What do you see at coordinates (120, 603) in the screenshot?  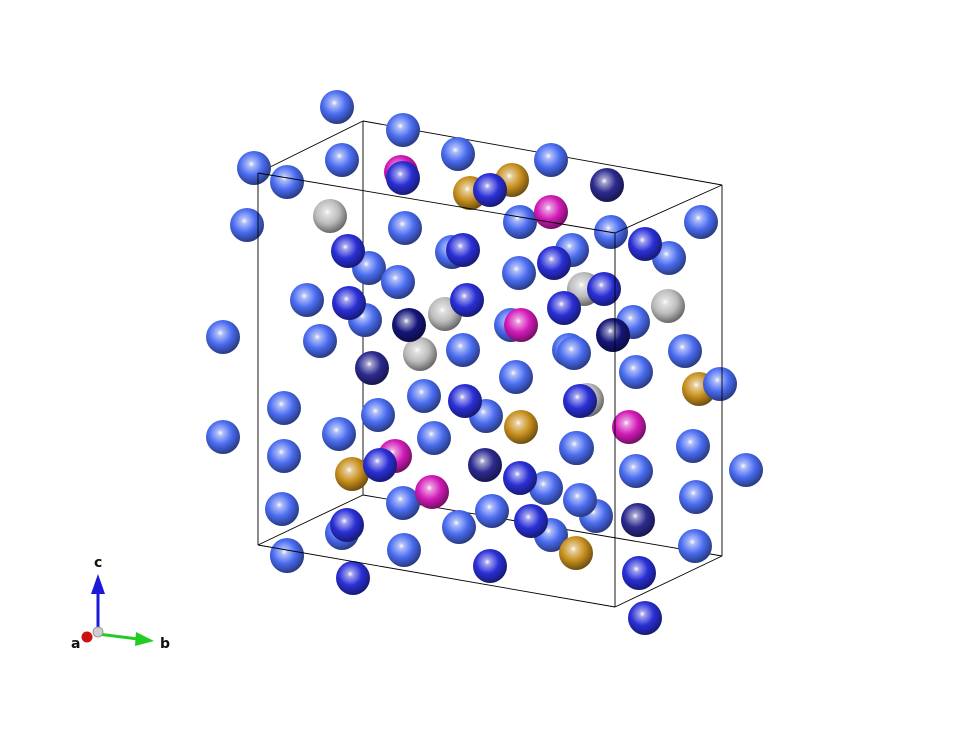 I see `axis-triad: c b a` at bounding box center [120, 603].